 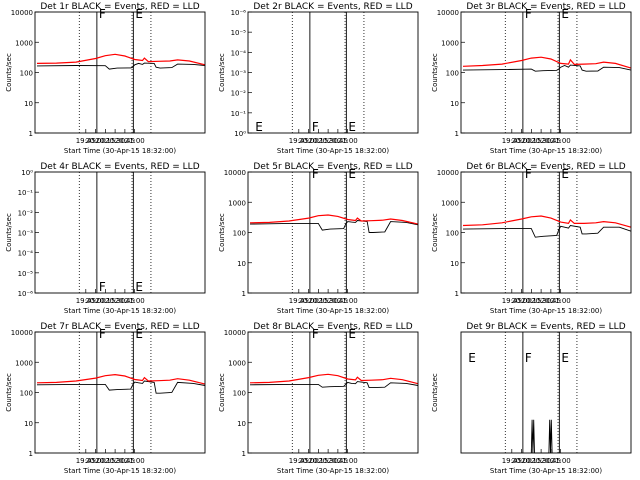 I want to click on chart-title: Det 2r BLACK = Events, RED = LLD, so click(x=332, y=7).